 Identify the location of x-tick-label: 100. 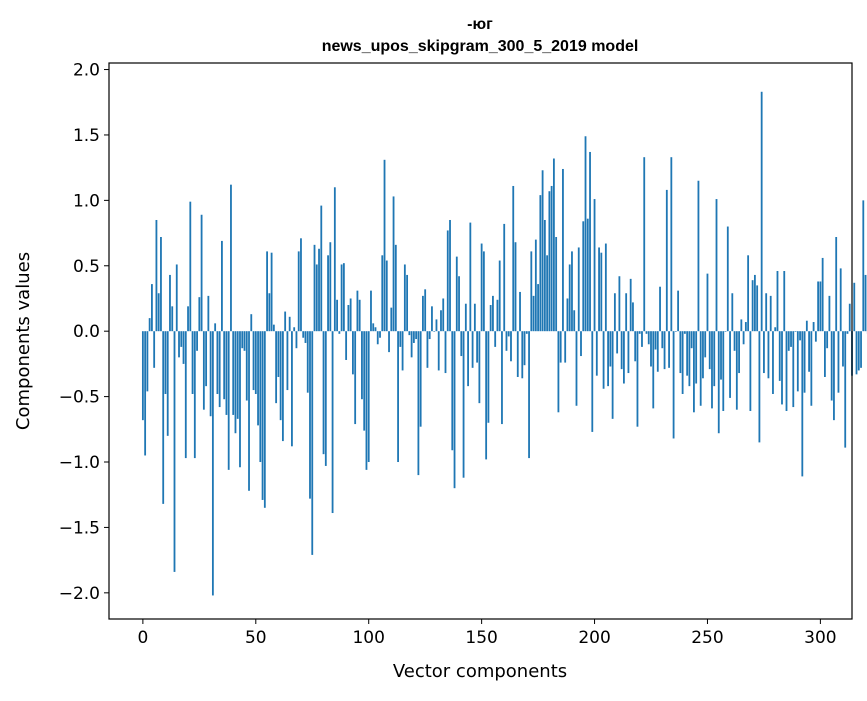
(368, 638).